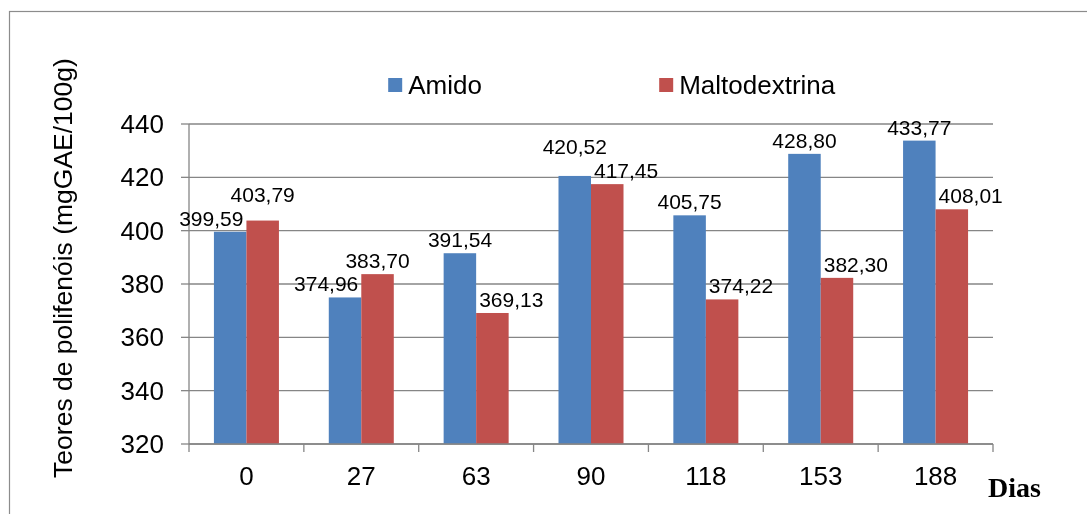 Image resolution: width=1087 pixels, height=514 pixels. I want to click on y-tick-label: 420, so click(142, 177).